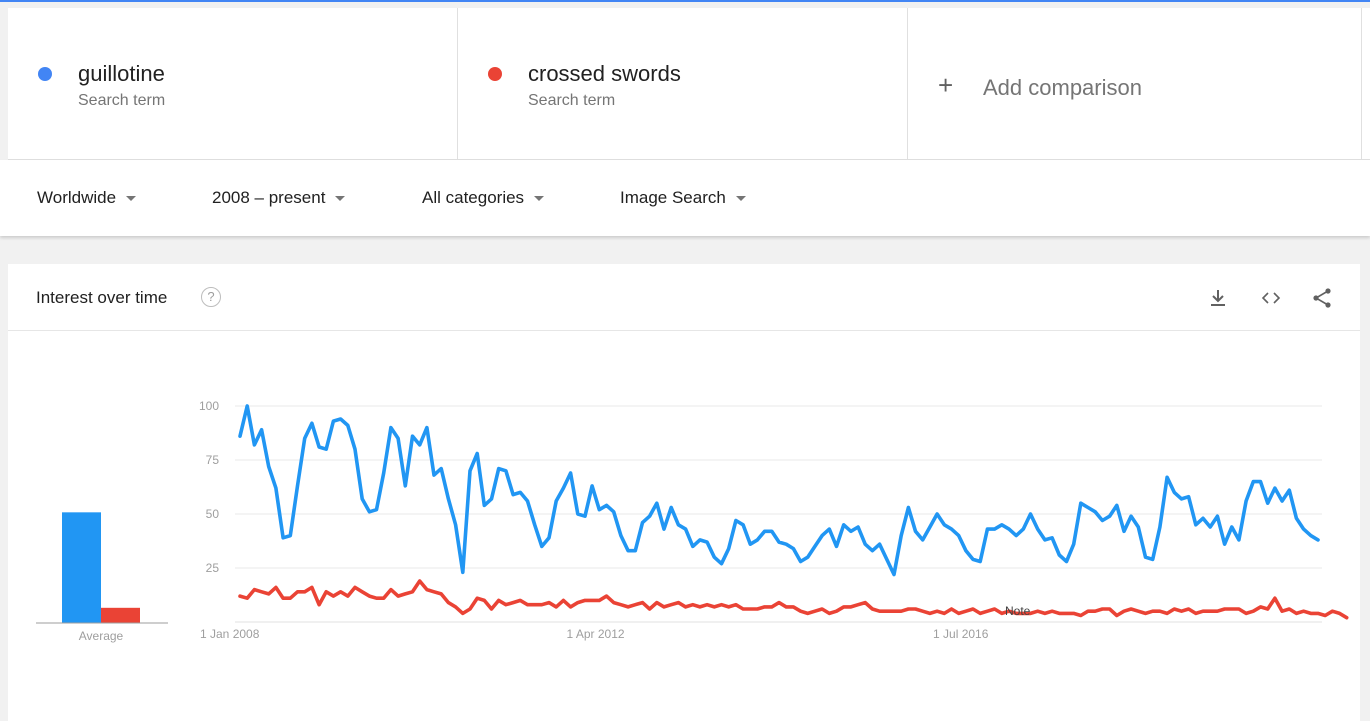 The width and height of the screenshot is (1370, 721). What do you see at coordinates (1018, 611) in the screenshot?
I see `note-annotation: Note` at bounding box center [1018, 611].